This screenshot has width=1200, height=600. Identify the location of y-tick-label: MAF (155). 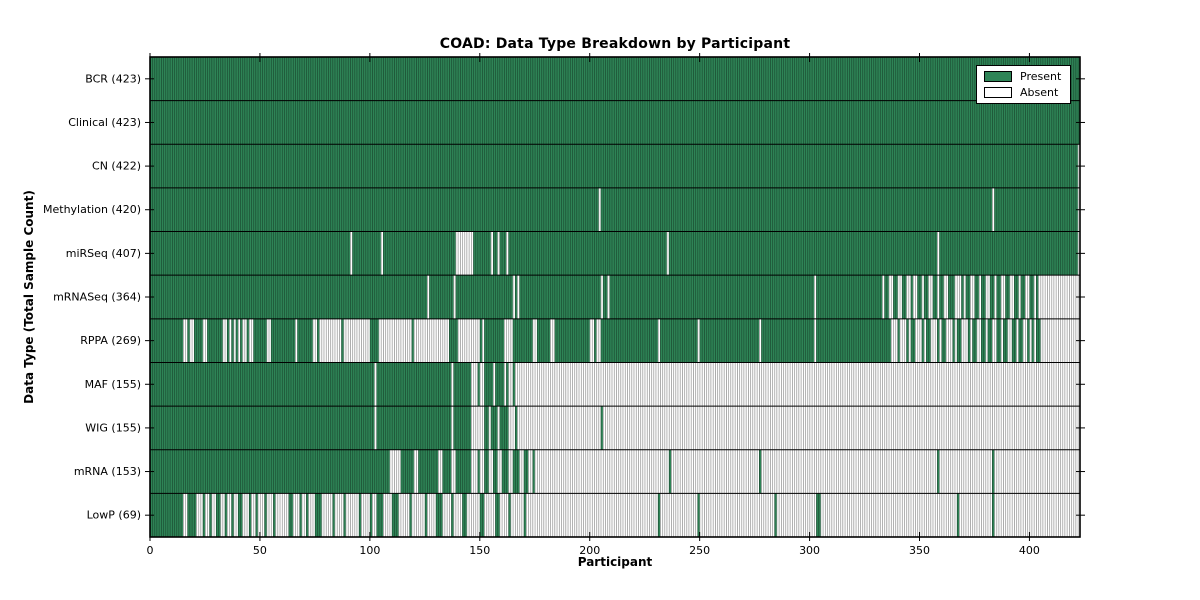
(113, 384).